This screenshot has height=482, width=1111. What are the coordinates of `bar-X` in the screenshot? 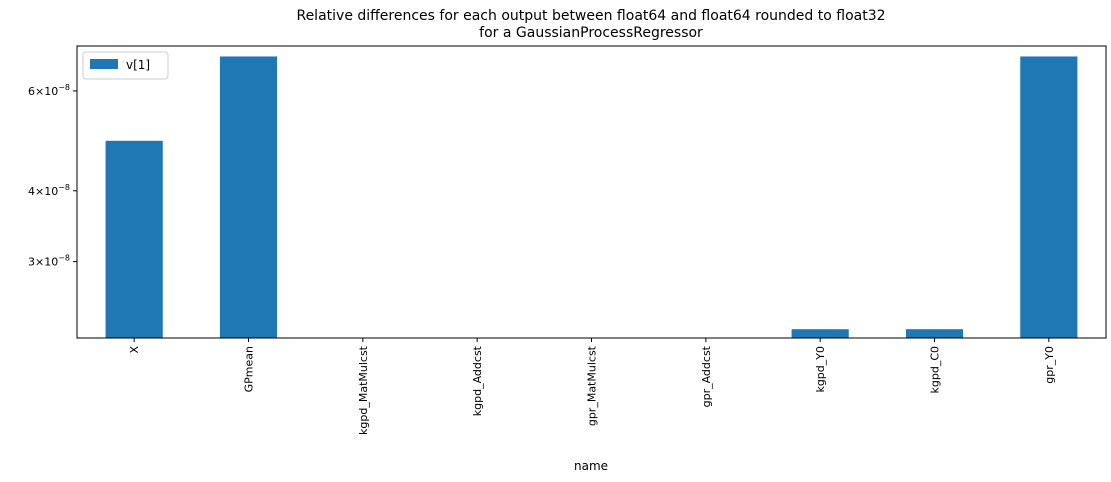 It's located at (134, 239).